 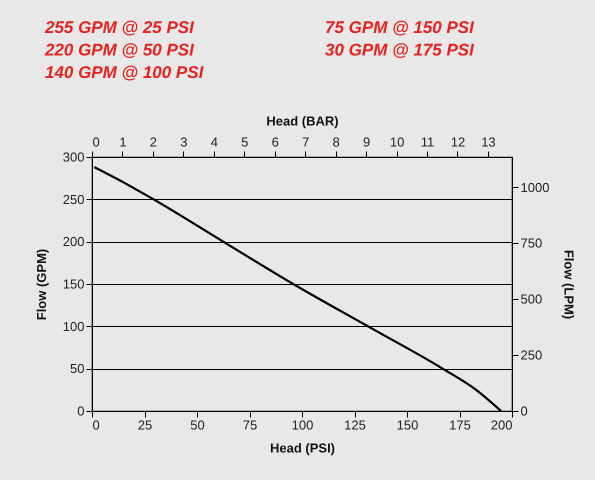 What do you see at coordinates (184, 142) in the screenshot?
I see `x2-tick-label: 3` at bounding box center [184, 142].